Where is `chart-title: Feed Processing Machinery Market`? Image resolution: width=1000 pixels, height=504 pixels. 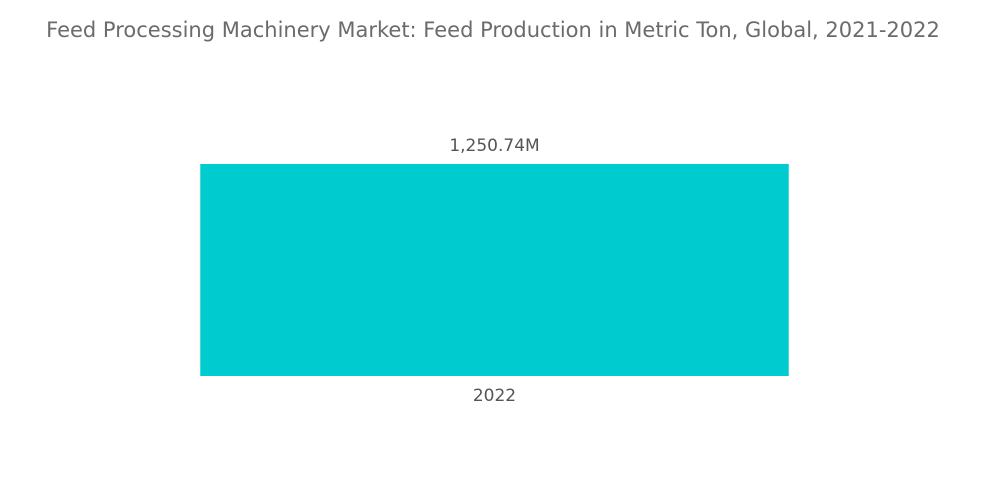
chart-title: Feed Processing Machinery Market is located at coordinates (493, 30).